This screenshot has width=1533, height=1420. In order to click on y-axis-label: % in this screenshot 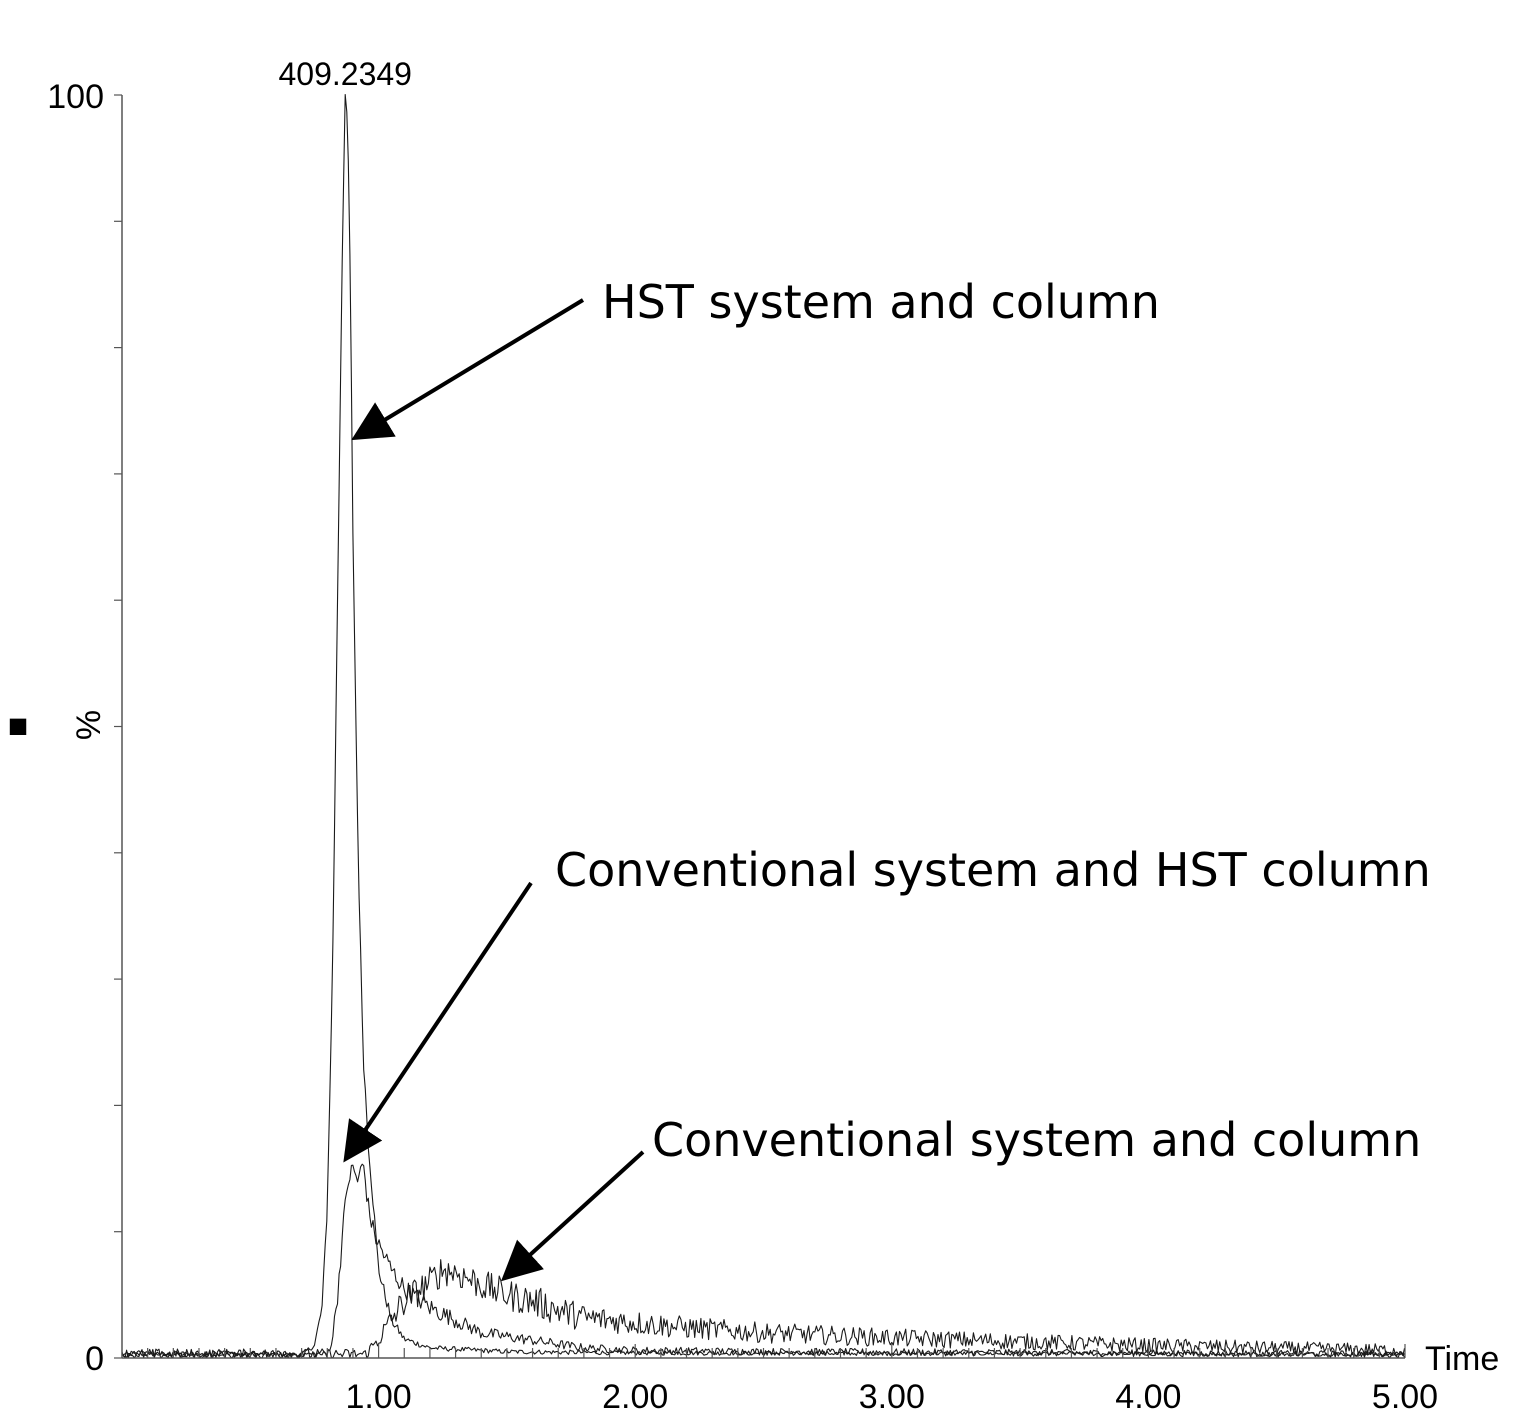, I will do `click(89, 725)`.